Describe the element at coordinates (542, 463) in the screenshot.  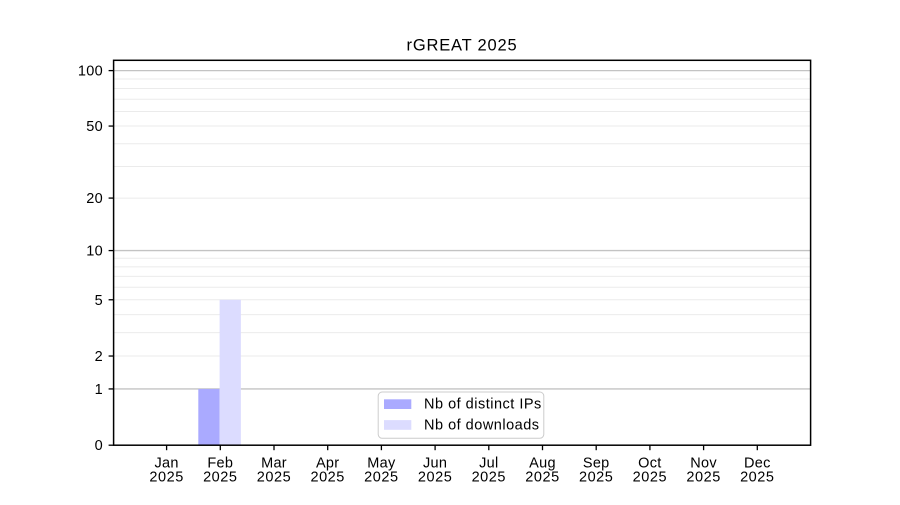
I see `svg-text: Aug` at that location.